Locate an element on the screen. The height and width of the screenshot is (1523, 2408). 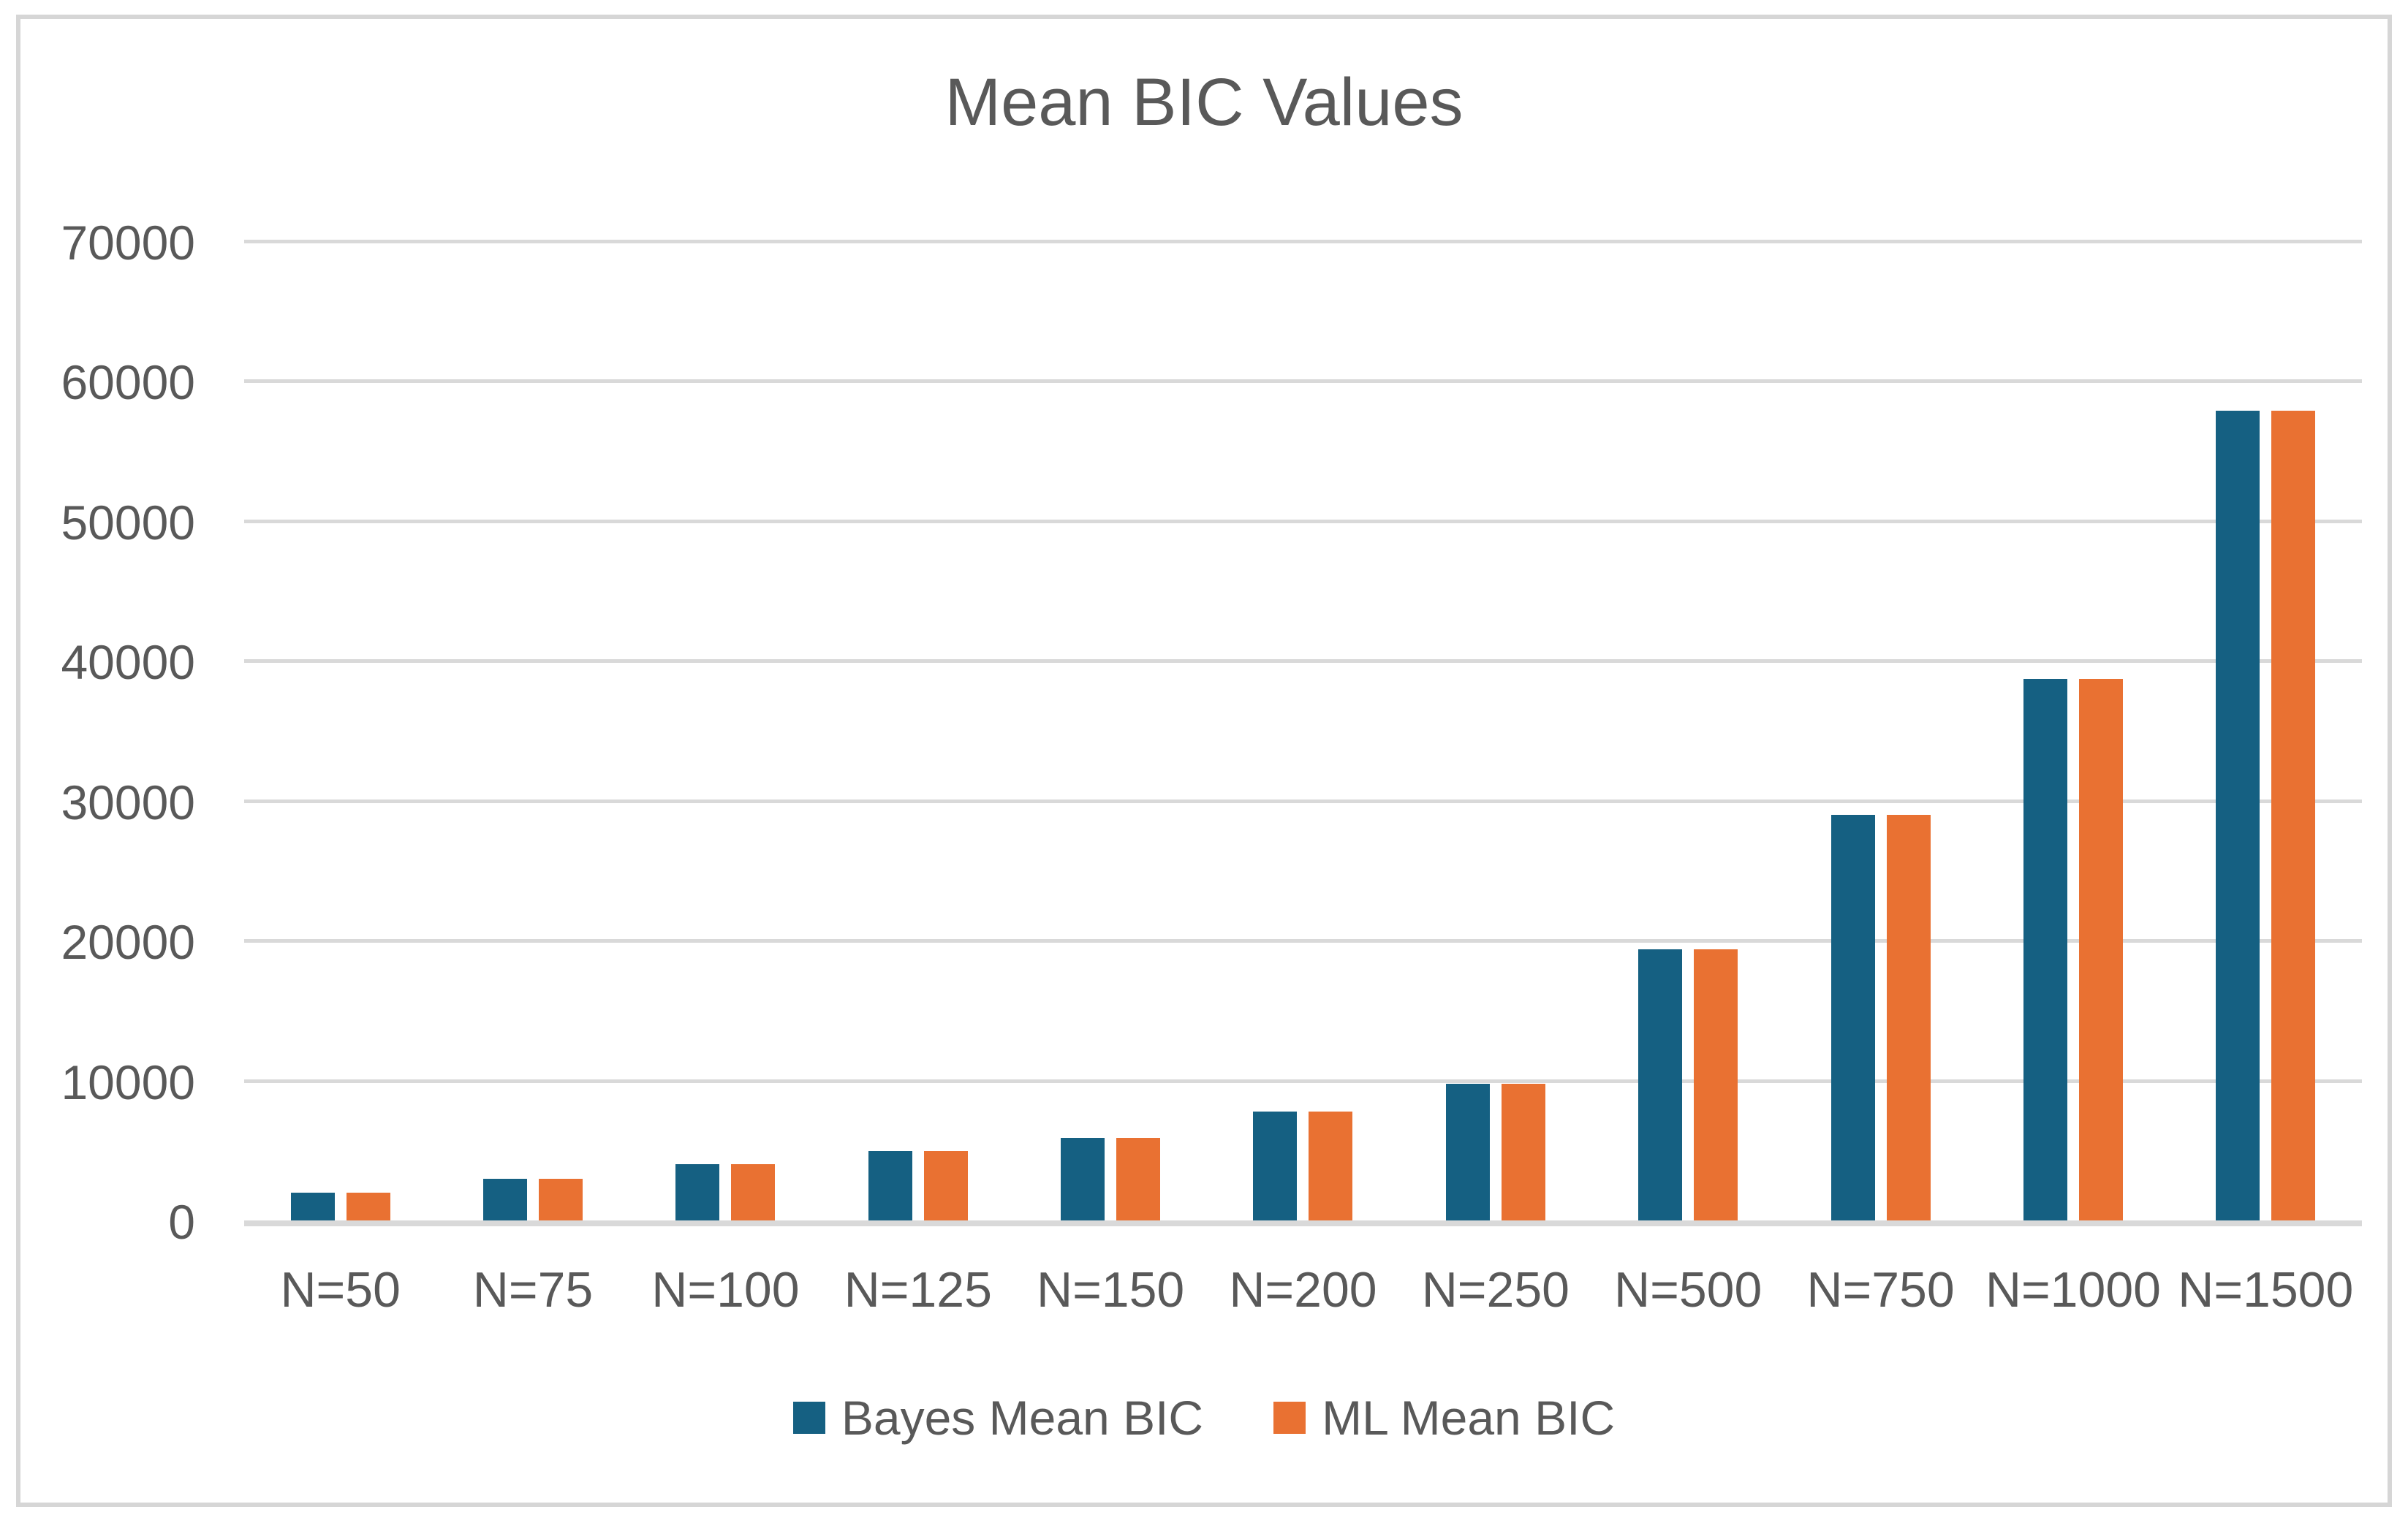
x-tick-label-N=50: N=50 is located at coordinates (341, 1290).